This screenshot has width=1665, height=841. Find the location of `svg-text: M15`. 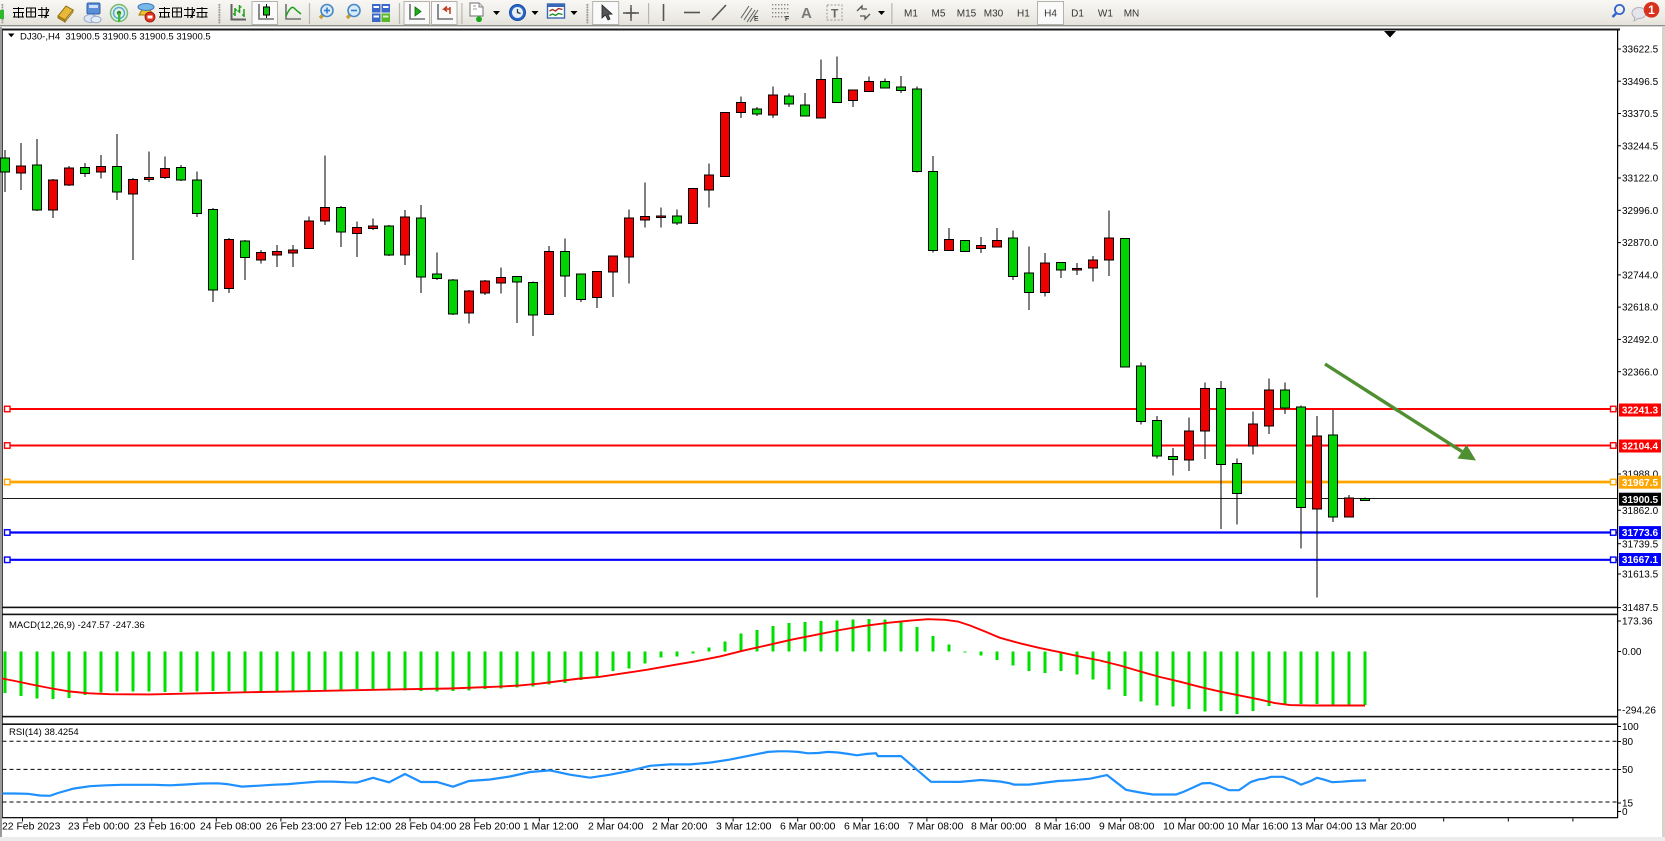

svg-text: M15 is located at coordinates (967, 14).